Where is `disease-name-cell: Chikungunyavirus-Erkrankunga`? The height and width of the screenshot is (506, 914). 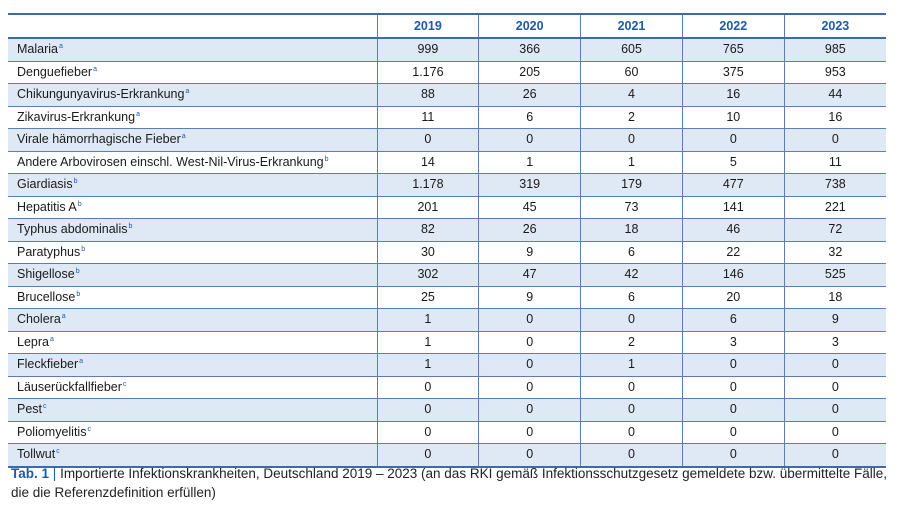
disease-name-cell: Chikungunyavirus-Erkrankunga is located at coordinates (192, 95).